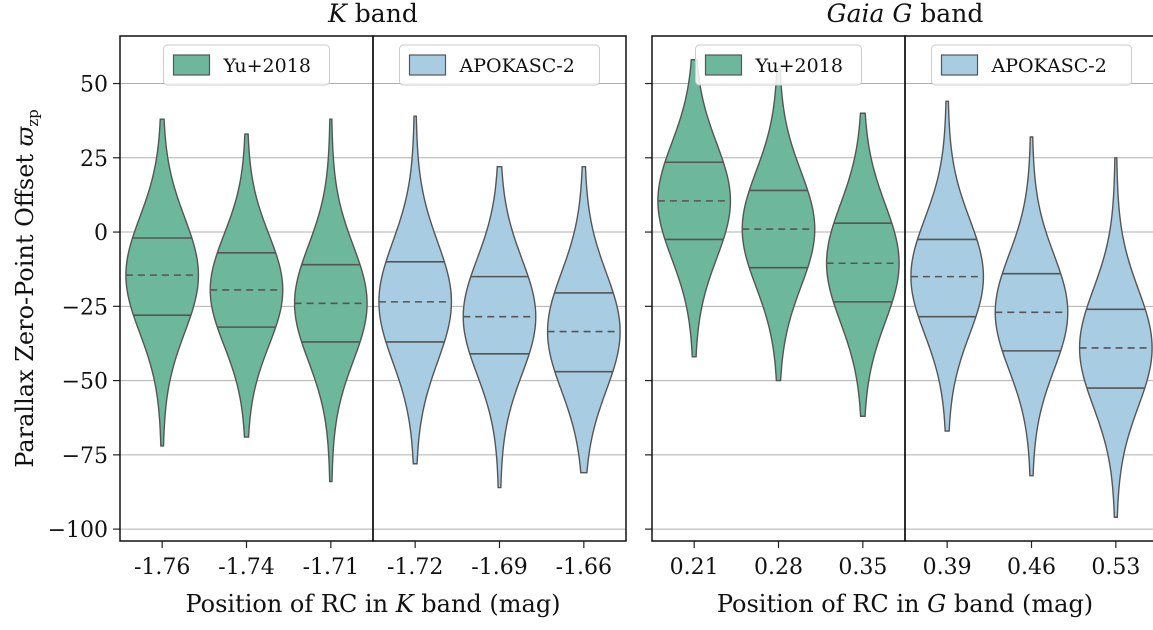  I want to click on x-tick-label: -1.72, so click(415, 567).